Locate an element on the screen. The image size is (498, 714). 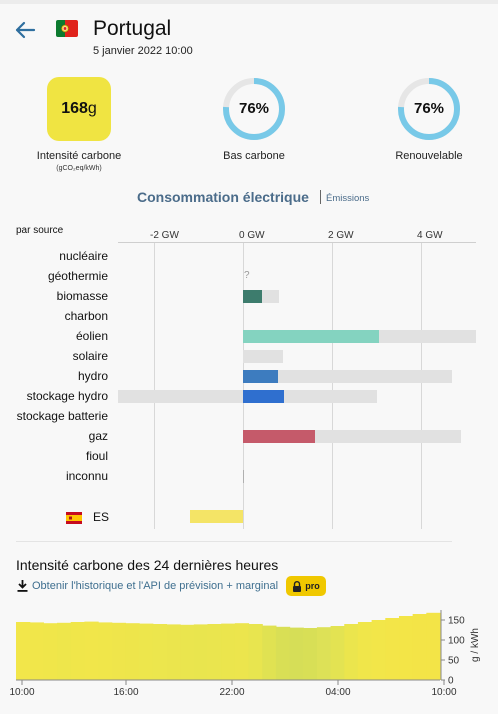
history-x-tick-label: 10:00 is located at coordinates (21, 692).